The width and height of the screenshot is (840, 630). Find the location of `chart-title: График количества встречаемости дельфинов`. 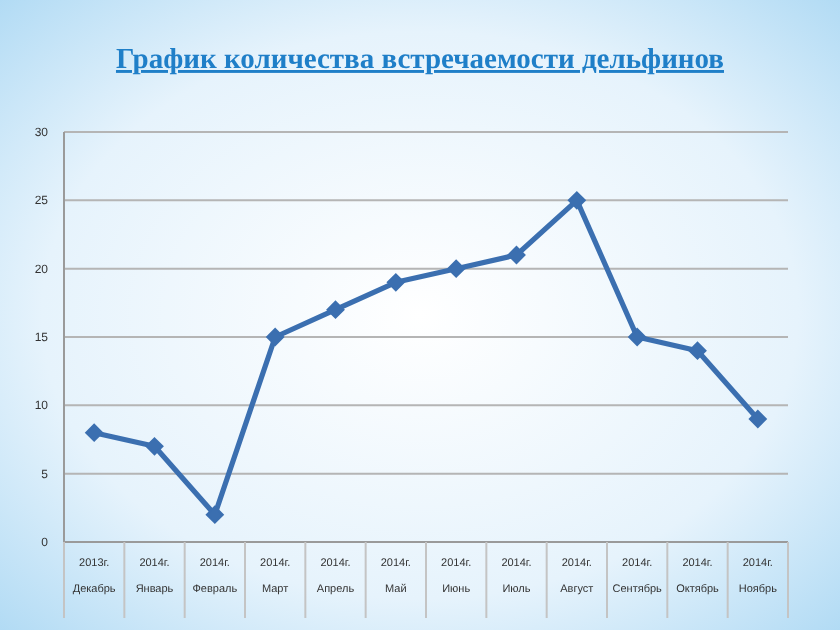

chart-title: График количества встречаемости дельфинов is located at coordinates (420, 60).